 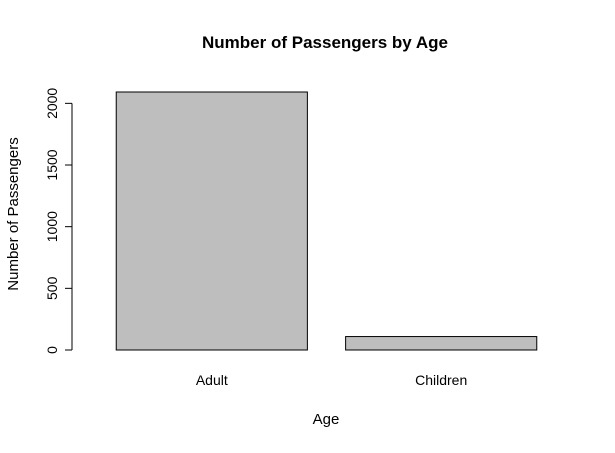 I want to click on y-tick-label: 0, so click(x=52, y=350).